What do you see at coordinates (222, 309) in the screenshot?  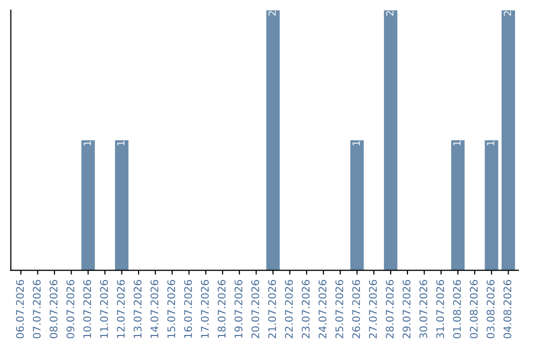 I see `x-tick-label: 18.07.2026` at bounding box center [222, 309].